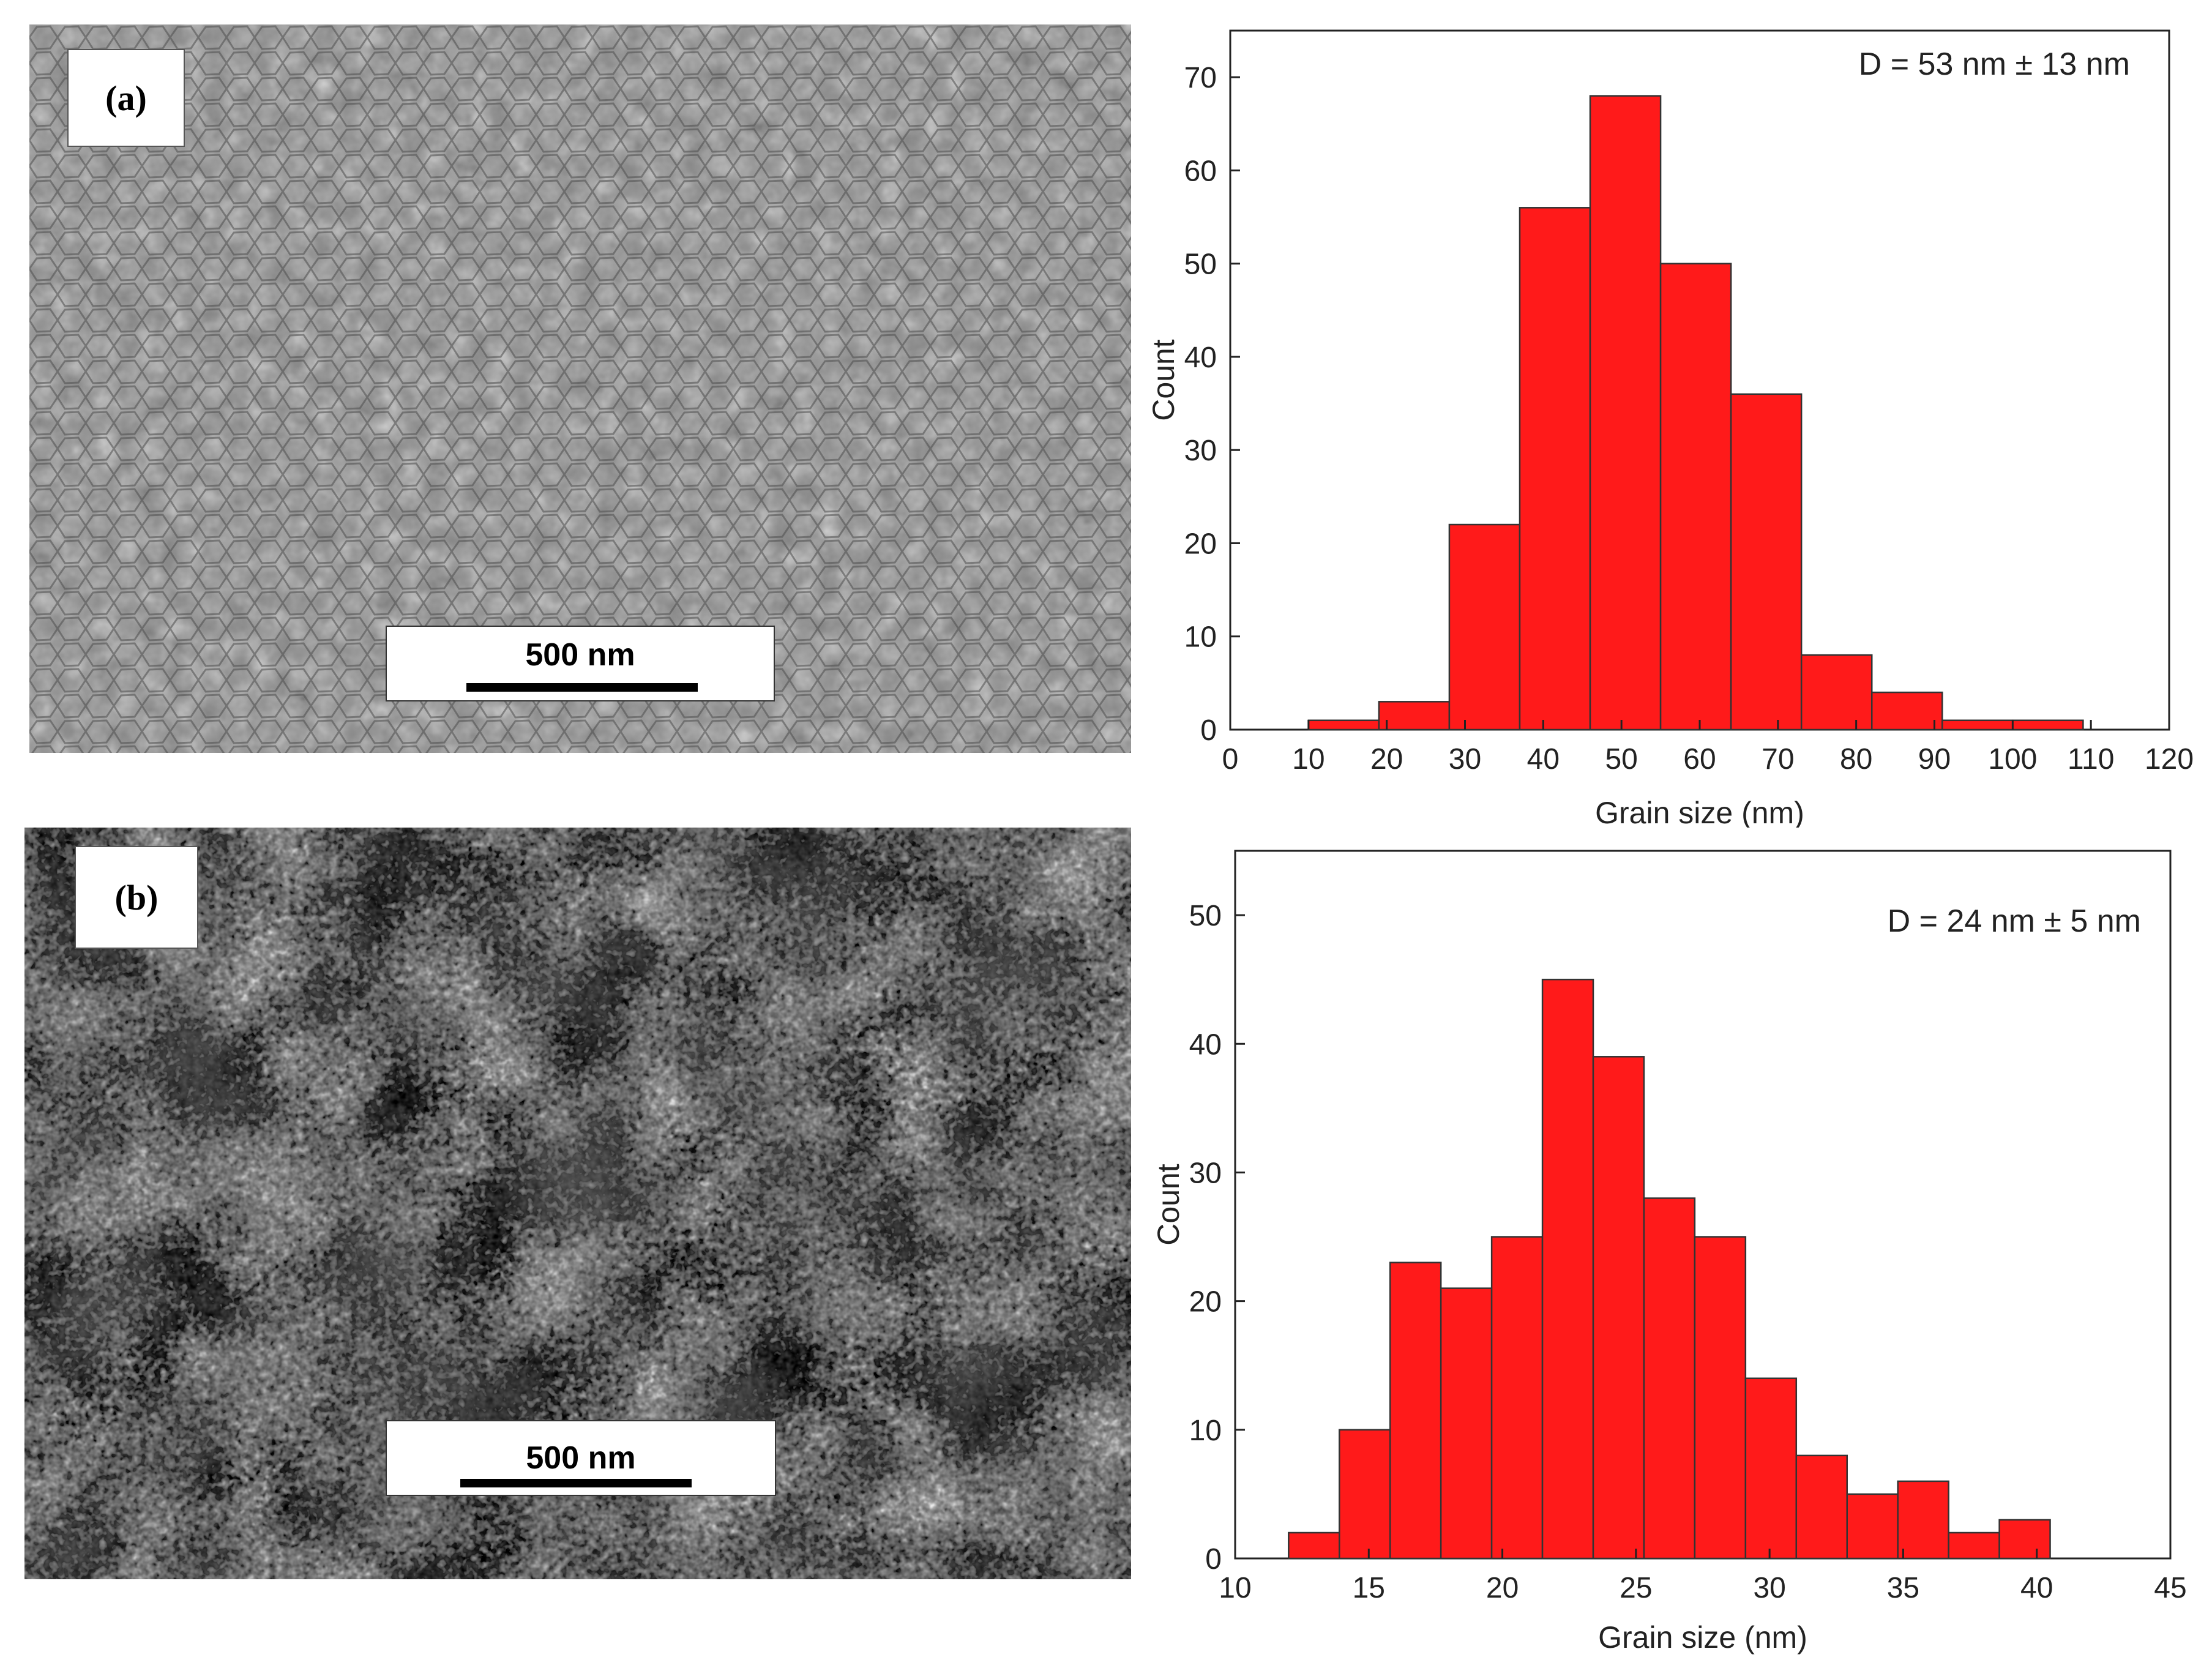  I want to click on x-ticks-a: 0 10 20 30 40 50 60 70 80 90 100 110 120, so click(1708, 748).